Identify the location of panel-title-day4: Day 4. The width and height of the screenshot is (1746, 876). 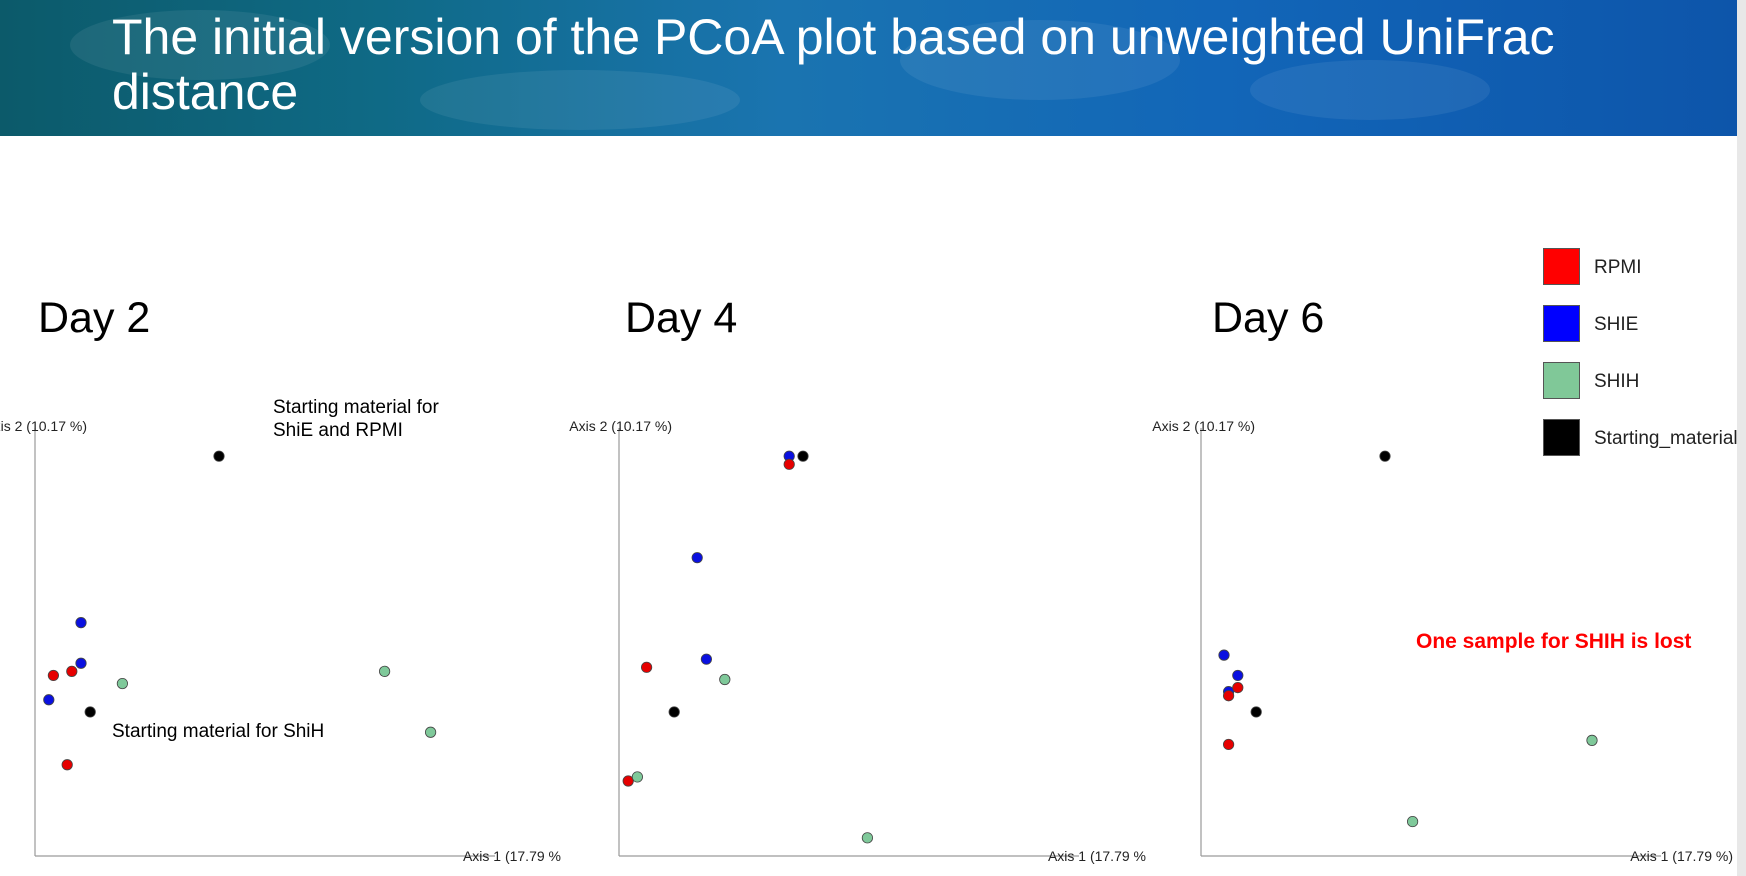
(681, 318).